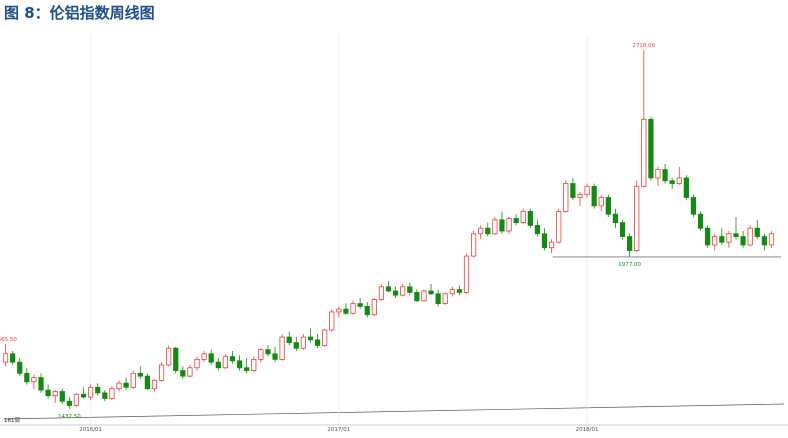 This screenshot has height=438, width=788. Describe the element at coordinates (587, 430) in the screenshot. I see `x-tick-label: 2018/01` at that location.